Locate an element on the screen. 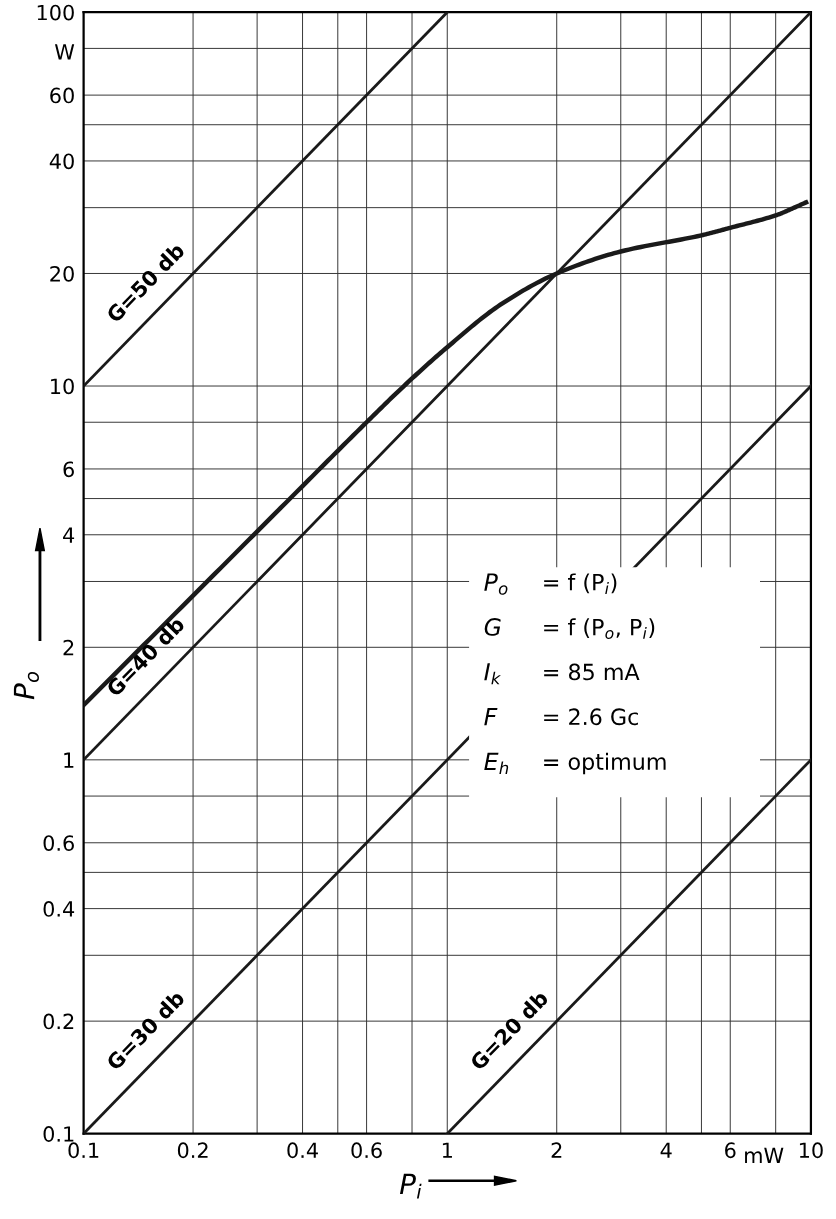 This screenshot has height=1219, width=836. annotation: = f (P$_{o}$, P$_{i}$) is located at coordinates (599, 628).